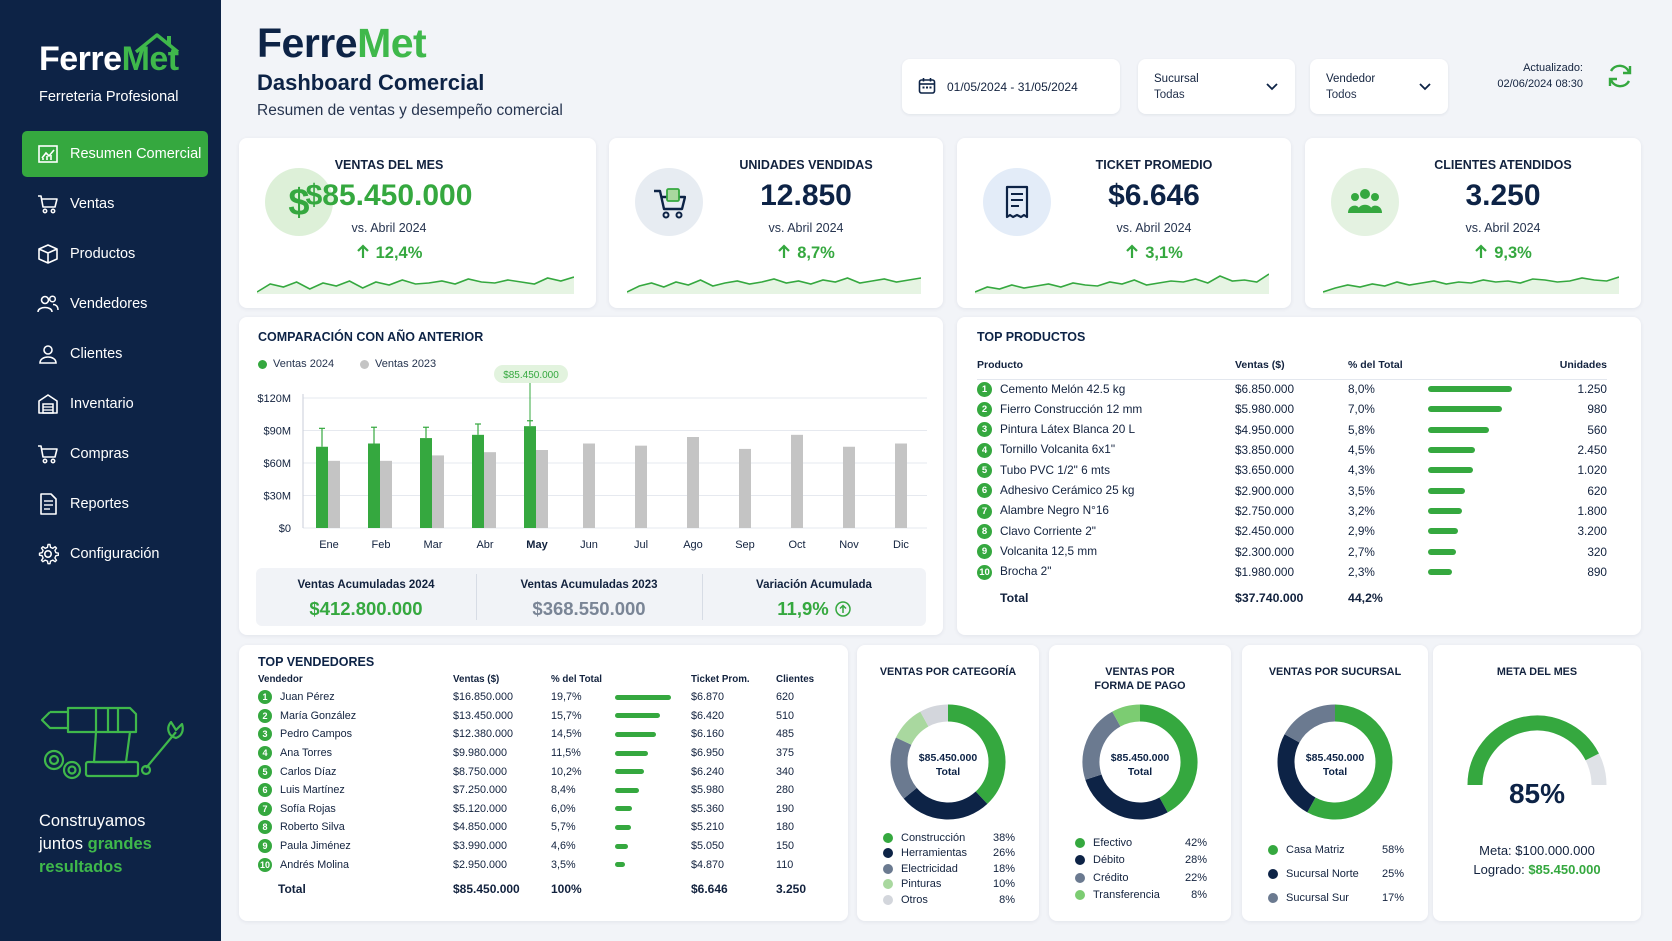 This screenshot has height=941, width=1672. I want to click on product-pct-bar, so click(1440, 571).